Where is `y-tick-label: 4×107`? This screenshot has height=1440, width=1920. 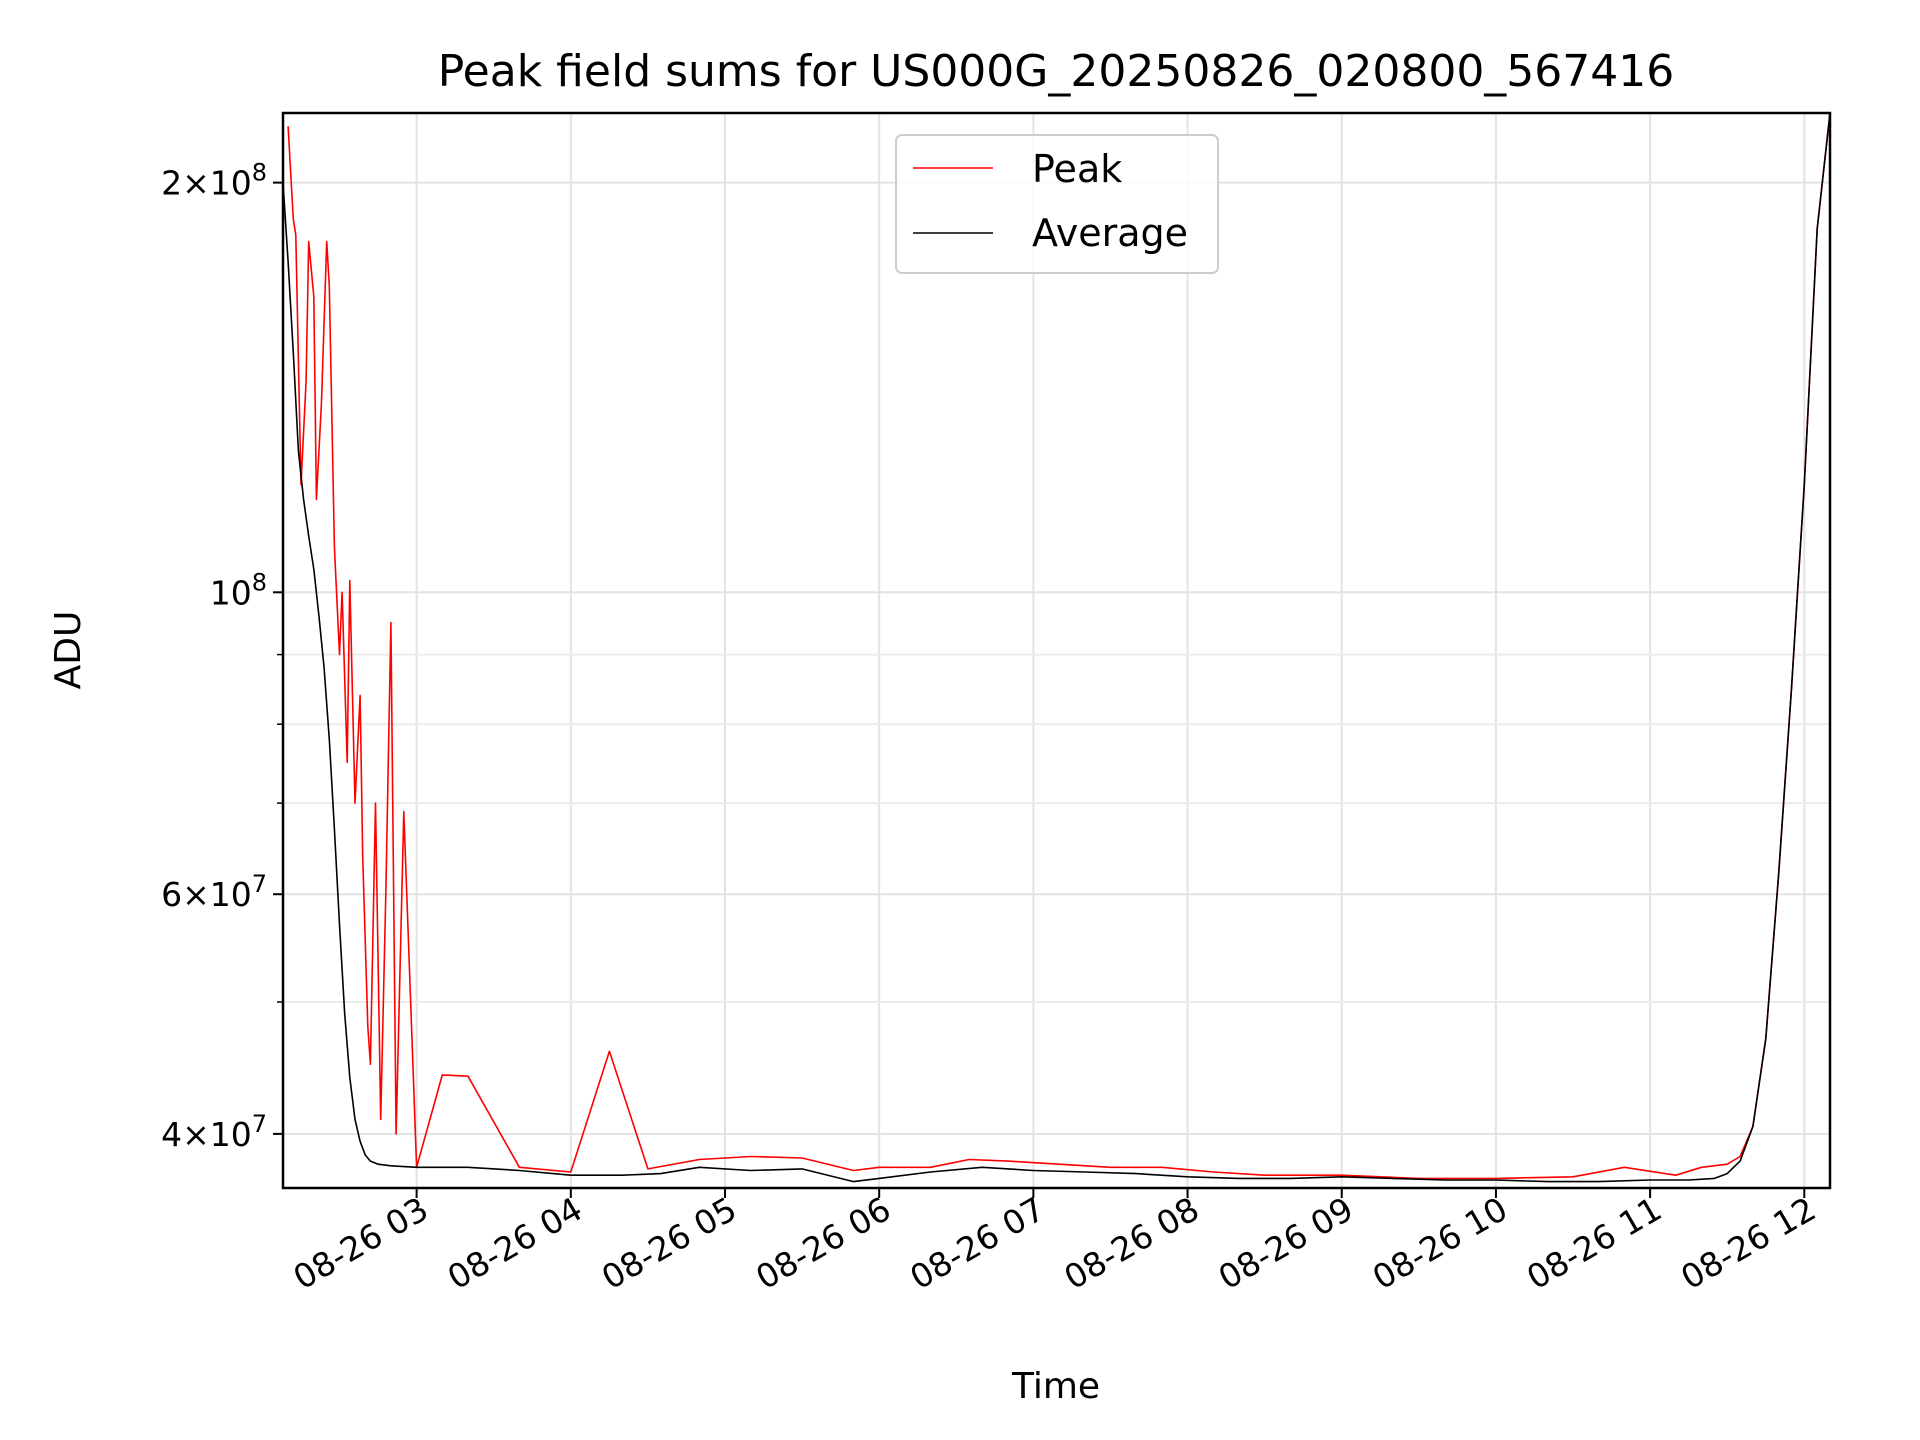 y-tick-label: 4×107 is located at coordinates (214, 1132).